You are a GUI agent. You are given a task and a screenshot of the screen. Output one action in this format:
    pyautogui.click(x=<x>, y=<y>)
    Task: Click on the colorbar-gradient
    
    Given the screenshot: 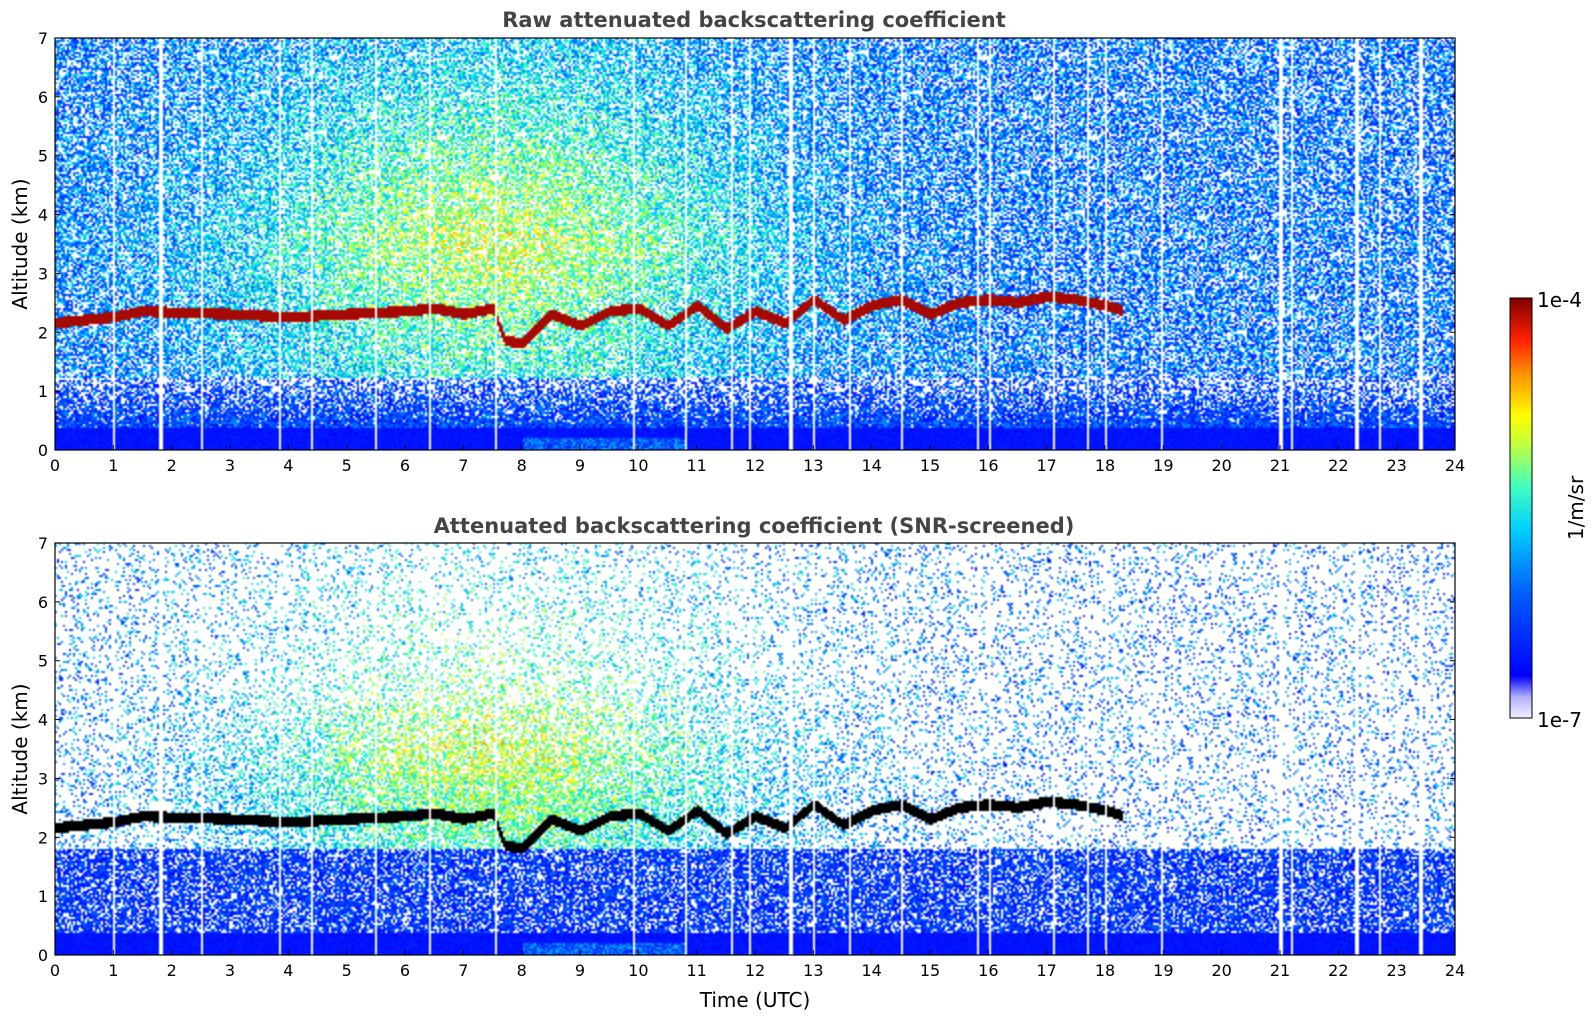 What is the action you would take?
    pyautogui.click(x=1521, y=508)
    